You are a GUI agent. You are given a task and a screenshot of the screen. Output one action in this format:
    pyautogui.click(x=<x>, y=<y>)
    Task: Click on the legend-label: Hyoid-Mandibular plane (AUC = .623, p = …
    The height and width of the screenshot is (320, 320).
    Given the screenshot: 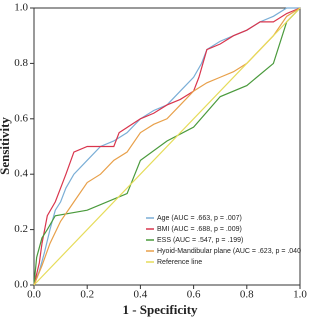 What is the action you would take?
    pyautogui.click(x=229, y=251)
    